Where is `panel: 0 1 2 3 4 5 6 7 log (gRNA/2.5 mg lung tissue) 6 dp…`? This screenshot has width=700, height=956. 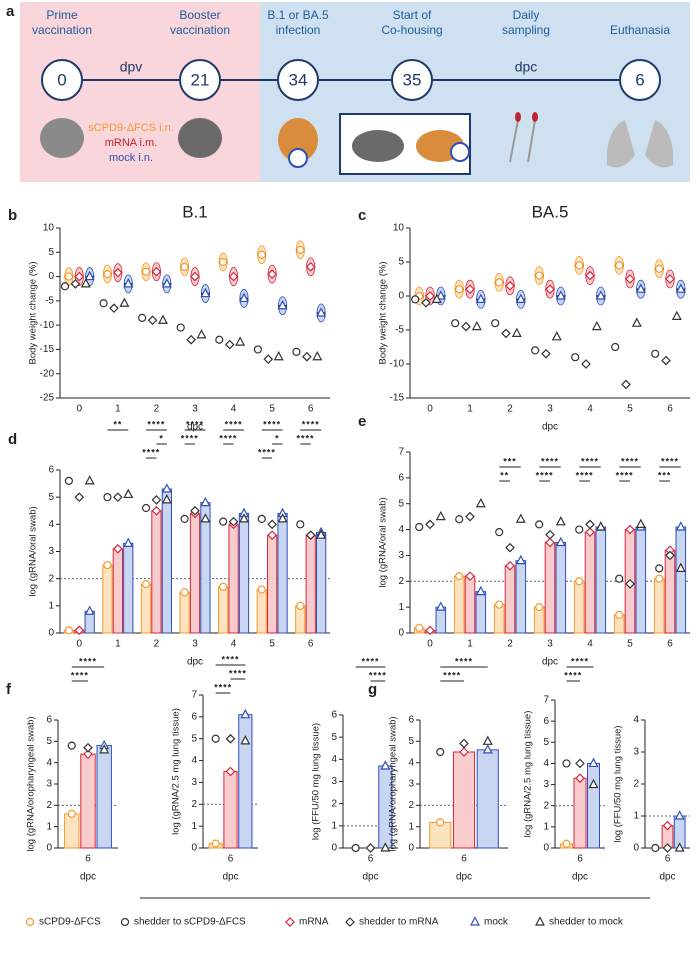
panel: 0 1 2 3 4 5 6 7 log (gRNA/2.5 mg lung tissue) 6 dp… is located at coordinates (564, 769).